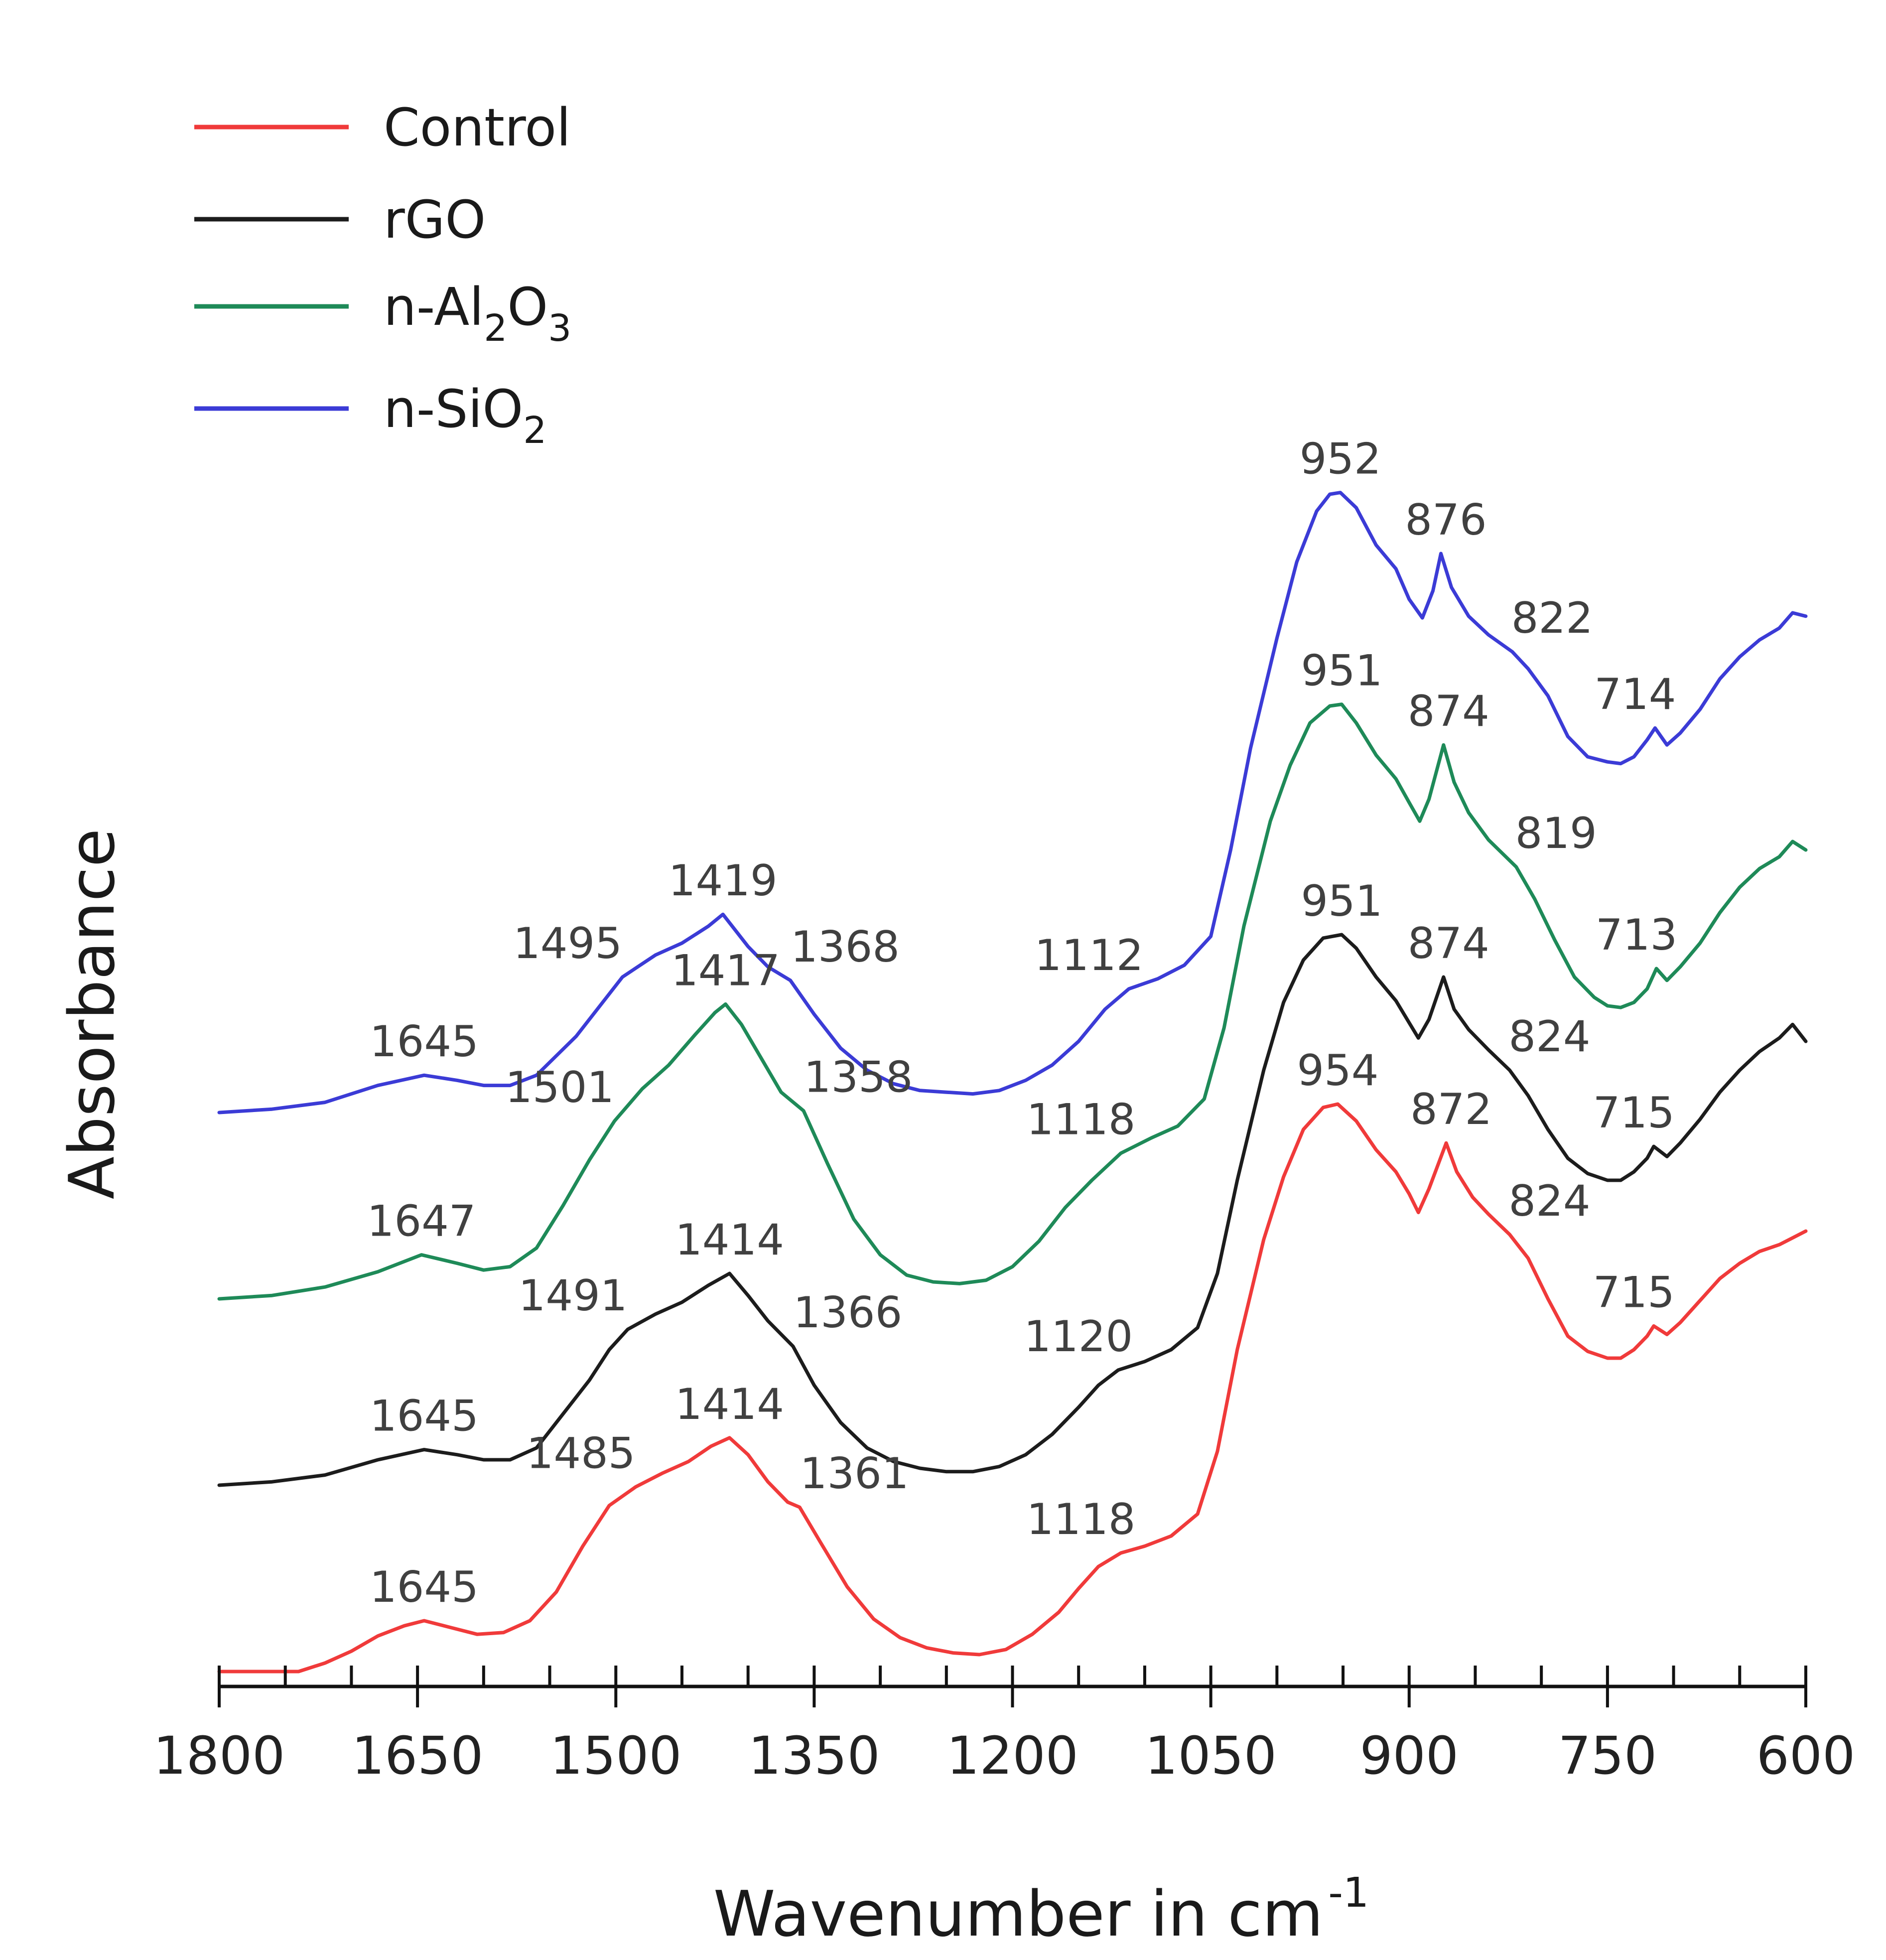  Describe the element at coordinates (1337, 1071) in the screenshot. I see `peak-label: 954` at that location.